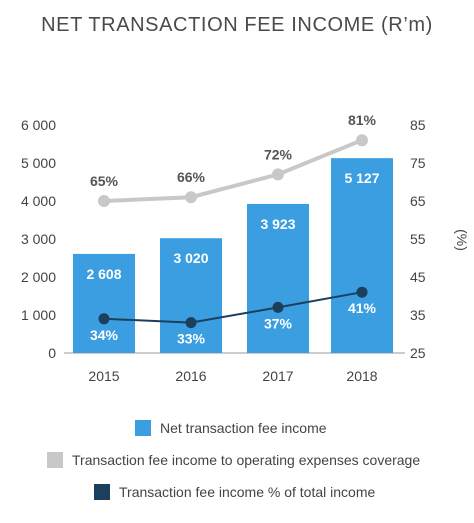  Describe the element at coordinates (104, 181) in the screenshot. I see `coverage-value-label: 65%` at that location.